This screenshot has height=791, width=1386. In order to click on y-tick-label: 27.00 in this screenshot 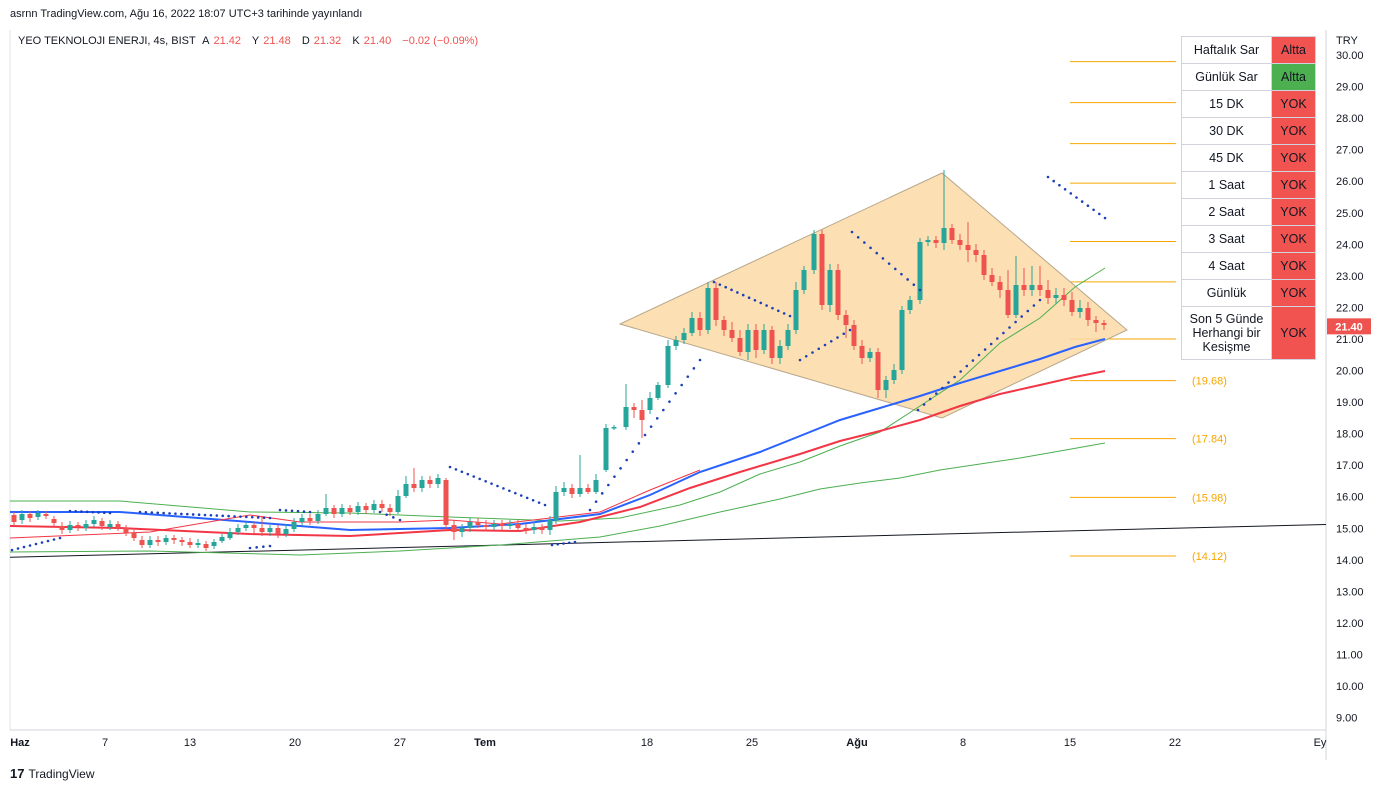, I will do `click(1350, 151)`.